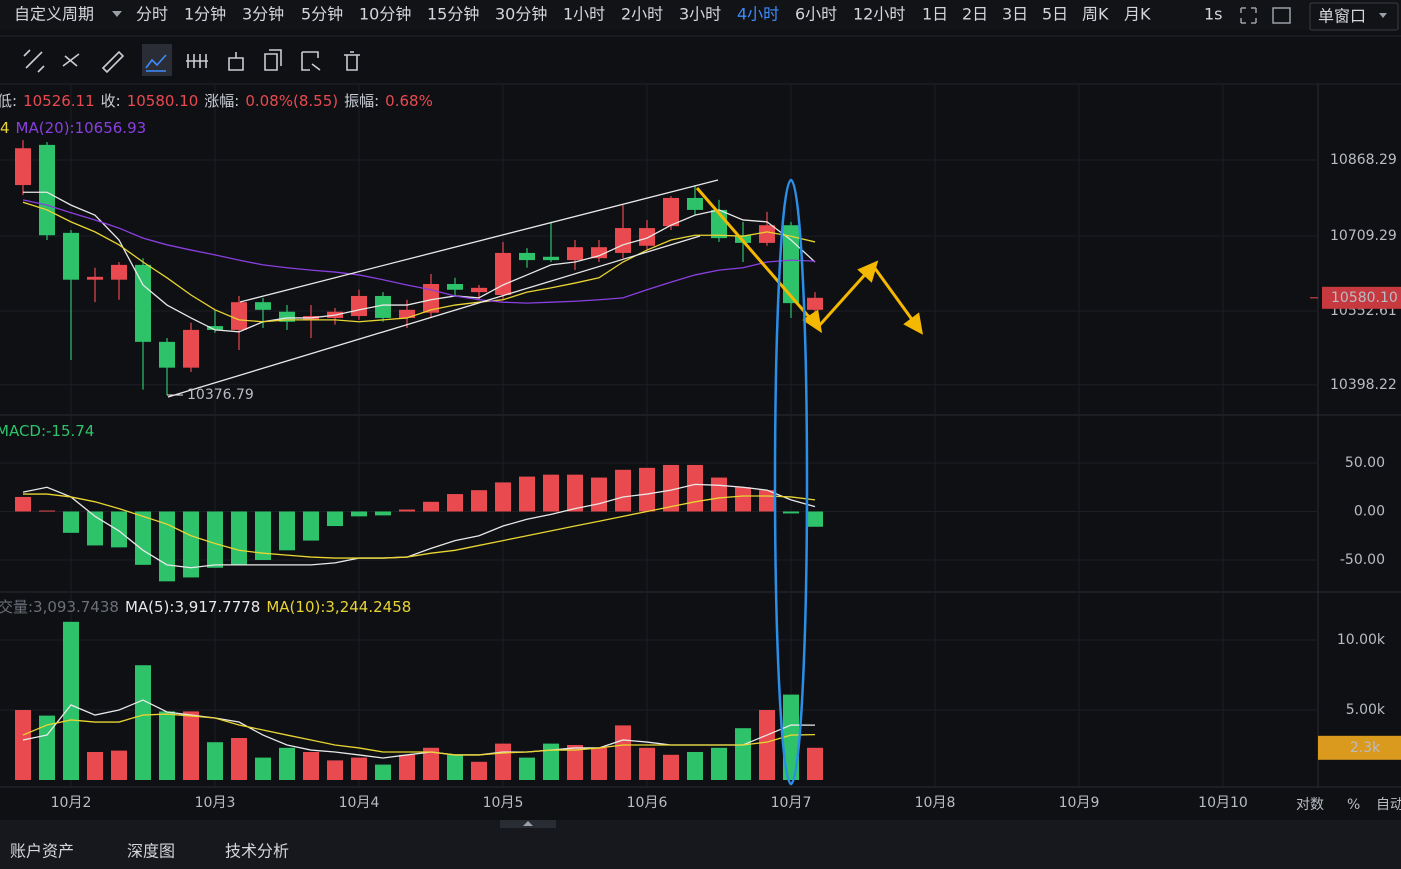 The width and height of the screenshot is (1401, 869). Describe the element at coordinates (700, 844) in the screenshot. I see `bottom-panel` at that location.